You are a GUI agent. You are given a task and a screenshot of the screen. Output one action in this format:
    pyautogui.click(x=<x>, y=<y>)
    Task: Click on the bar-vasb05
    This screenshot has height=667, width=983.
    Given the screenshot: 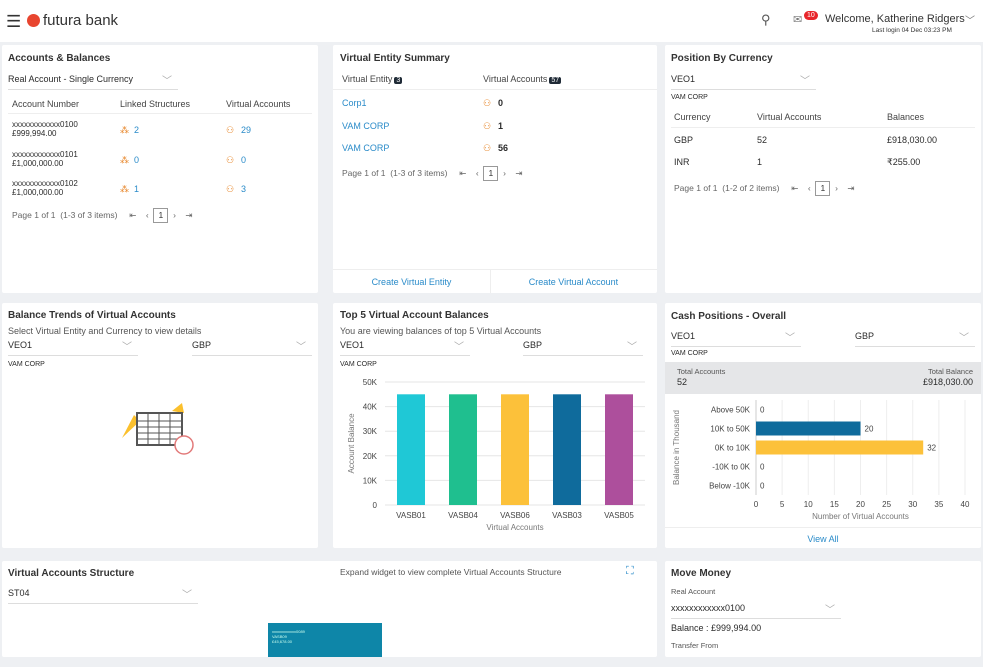 What is the action you would take?
    pyautogui.click(x=619, y=449)
    